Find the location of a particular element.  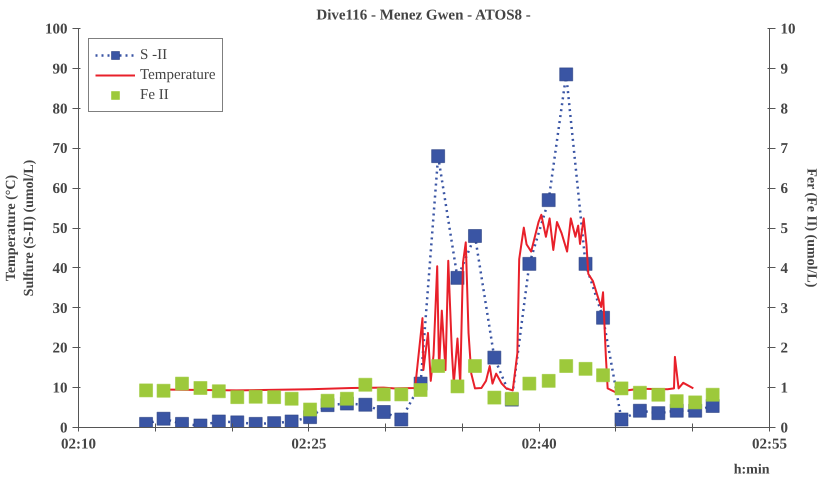

legend-label: S -II is located at coordinates (154, 55).